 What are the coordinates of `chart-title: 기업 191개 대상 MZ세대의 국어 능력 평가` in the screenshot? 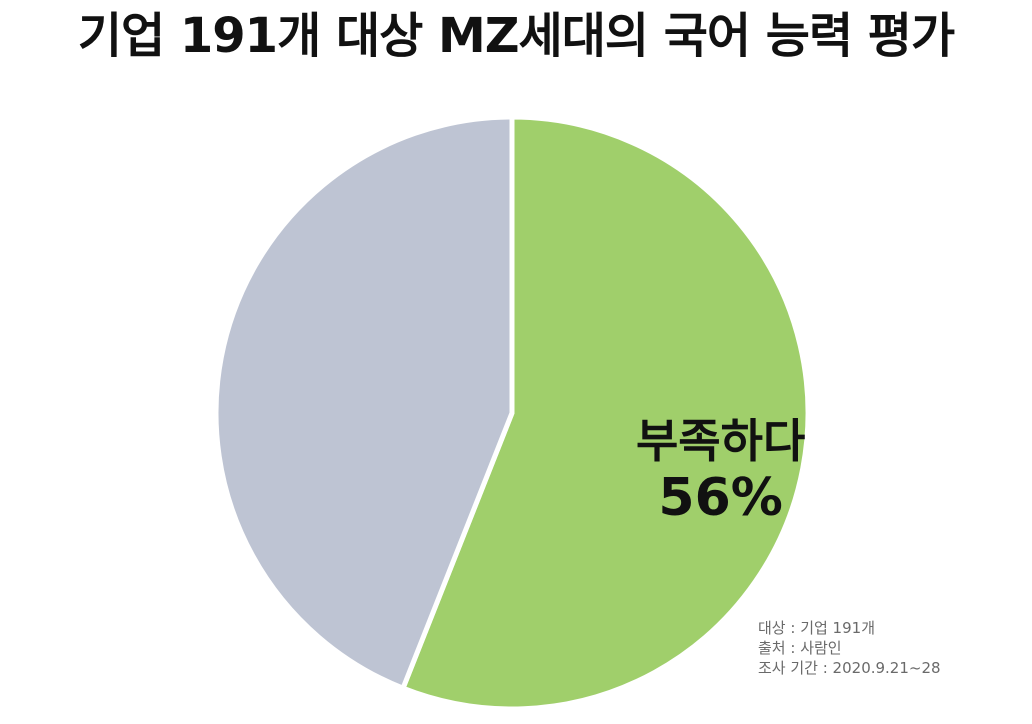 It's located at (516, 36).